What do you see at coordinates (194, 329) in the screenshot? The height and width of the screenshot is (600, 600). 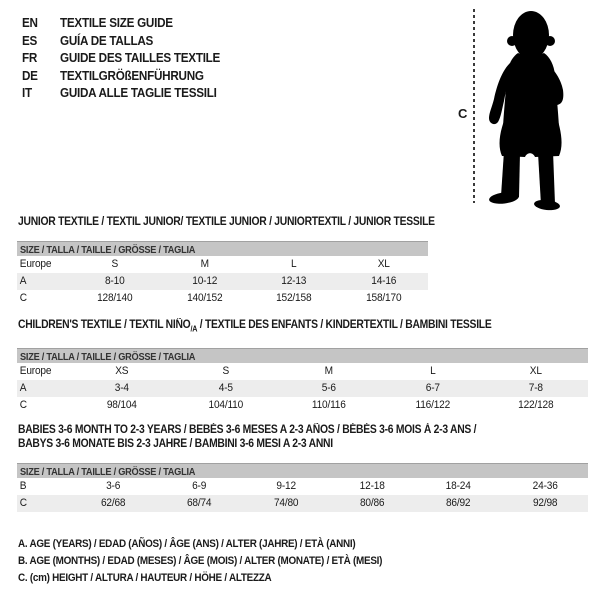 I see `children-title-sub: /A` at bounding box center [194, 329].